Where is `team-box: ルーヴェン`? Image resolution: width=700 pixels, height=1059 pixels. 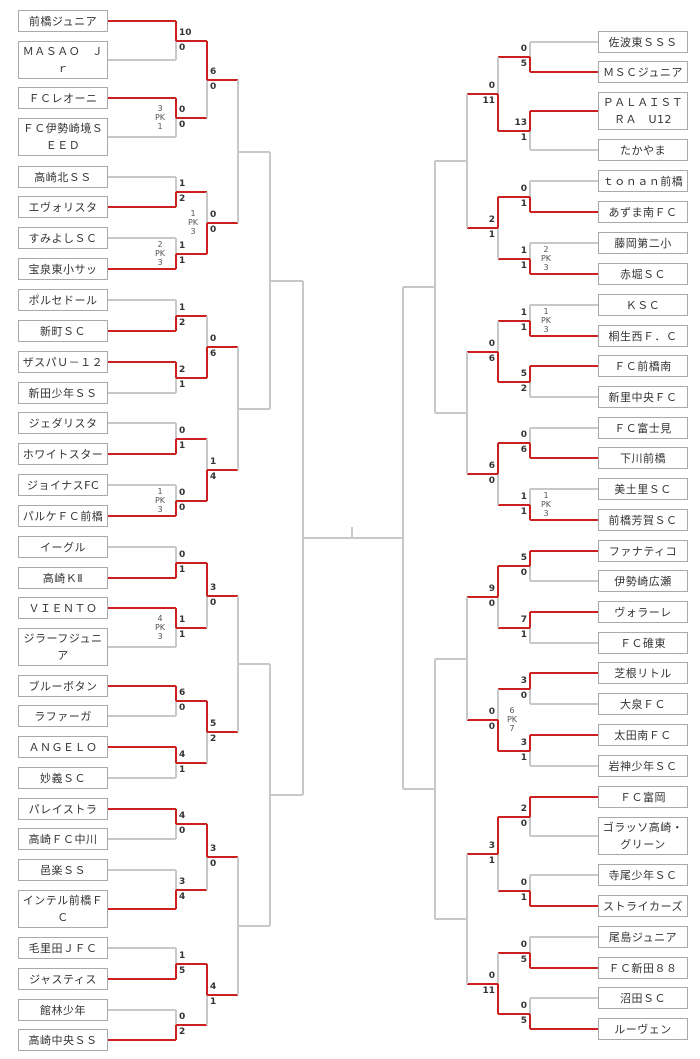 team-box: ルーヴェン is located at coordinates (643, 1029).